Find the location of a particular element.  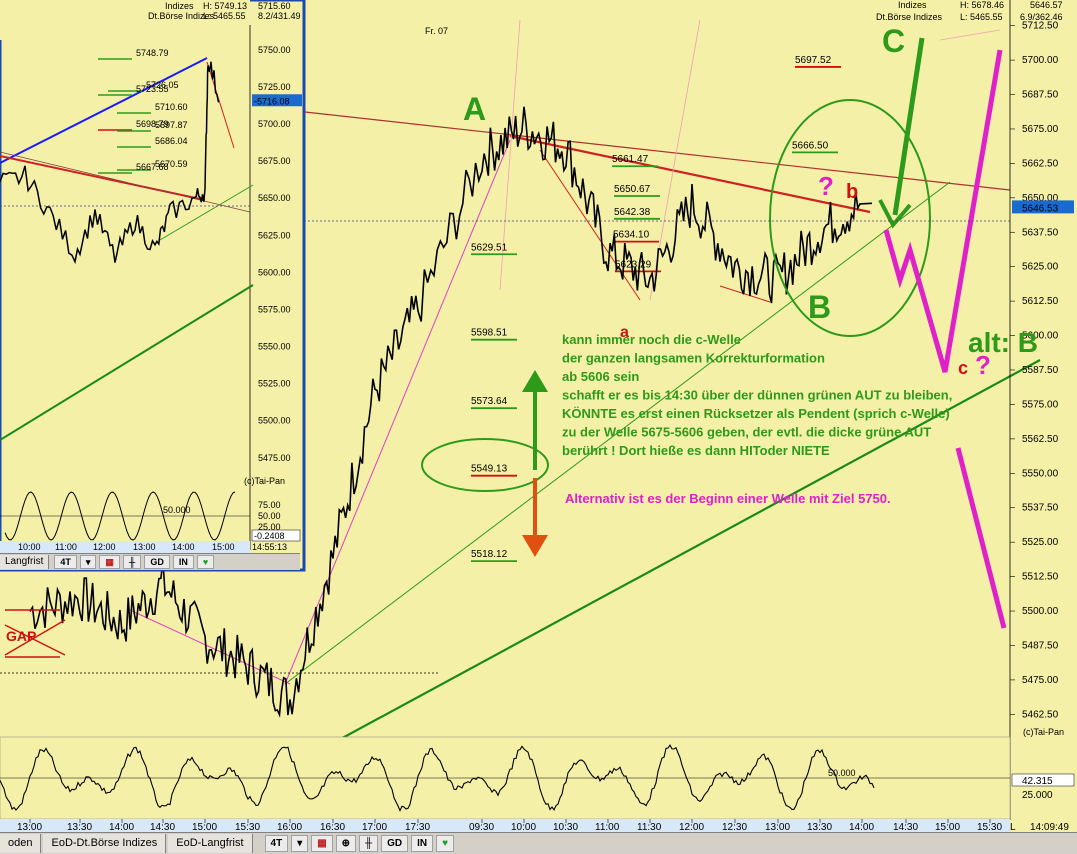

inset-chart-type-icon: ▦ is located at coordinates (109, 562).